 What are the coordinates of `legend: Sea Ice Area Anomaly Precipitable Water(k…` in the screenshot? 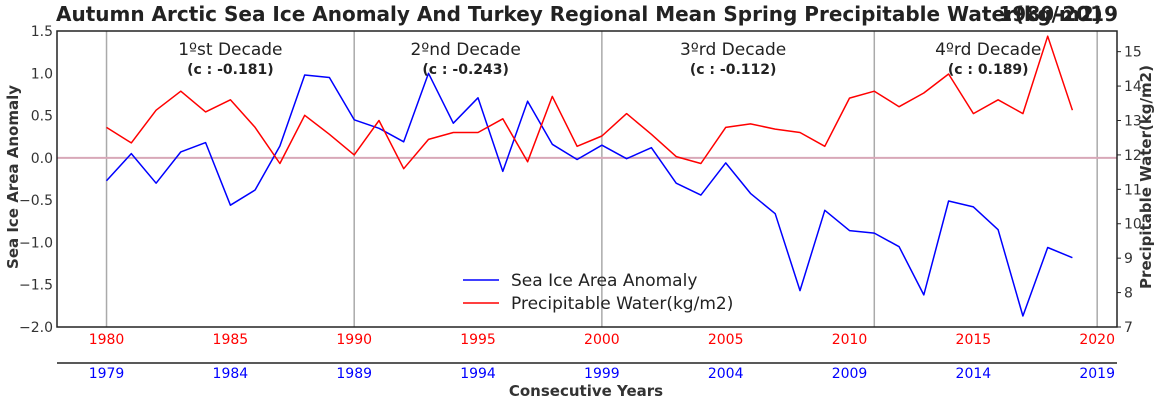 It's located at (598, 292).